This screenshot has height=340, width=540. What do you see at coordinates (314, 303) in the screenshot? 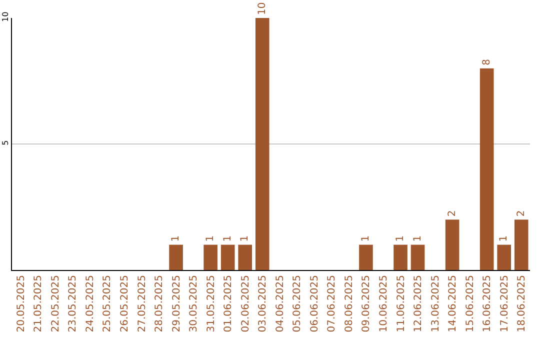
I see `x-tick-label: 06.06.2025` at bounding box center [314, 303].